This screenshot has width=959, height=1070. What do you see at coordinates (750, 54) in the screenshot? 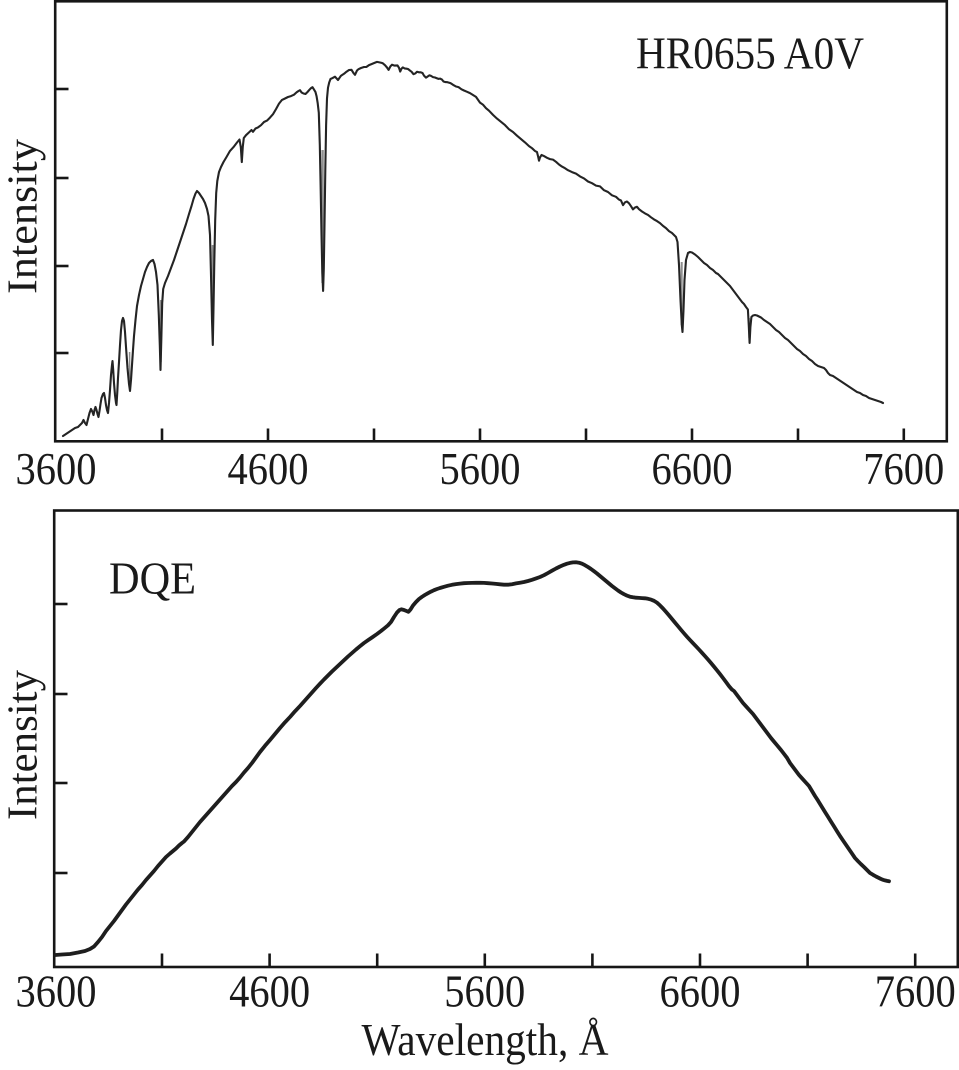
I see `svg-text: HR0655 A0V` at bounding box center [750, 54].